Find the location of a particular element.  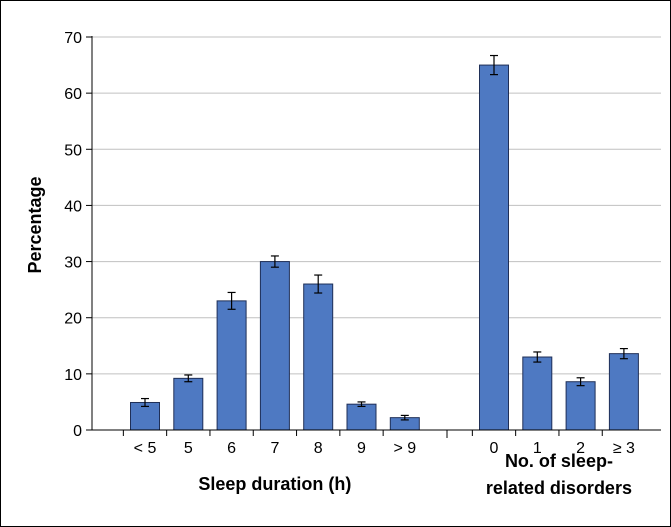

y-tick-label: 70 is located at coordinates (73, 38).